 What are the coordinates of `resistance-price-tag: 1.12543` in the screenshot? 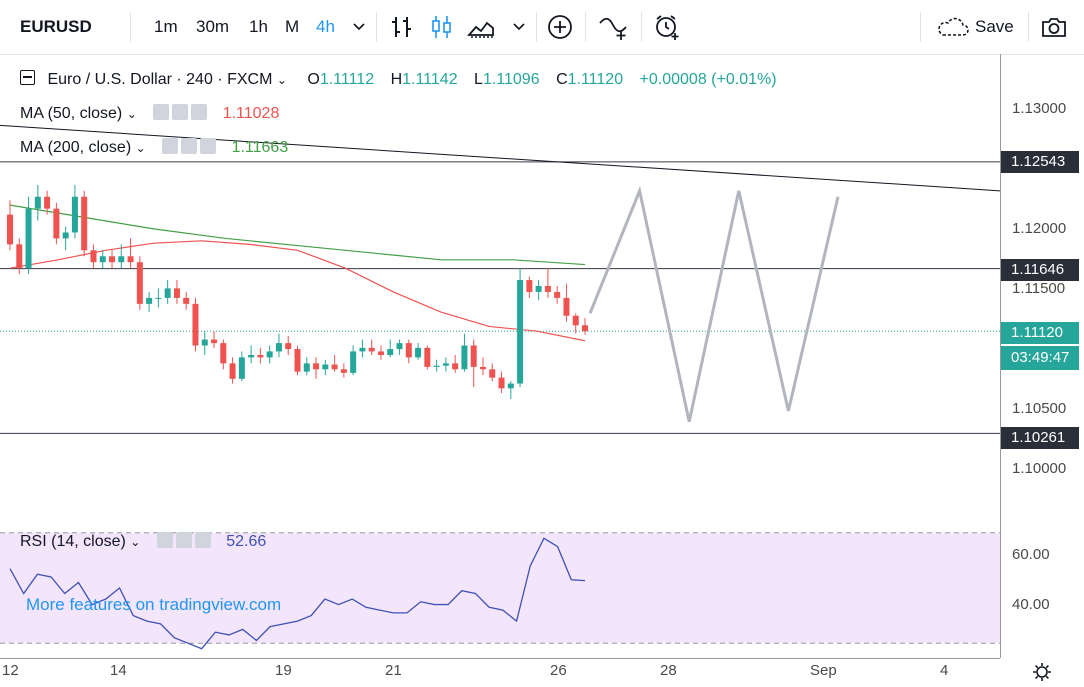 It's located at (1040, 162).